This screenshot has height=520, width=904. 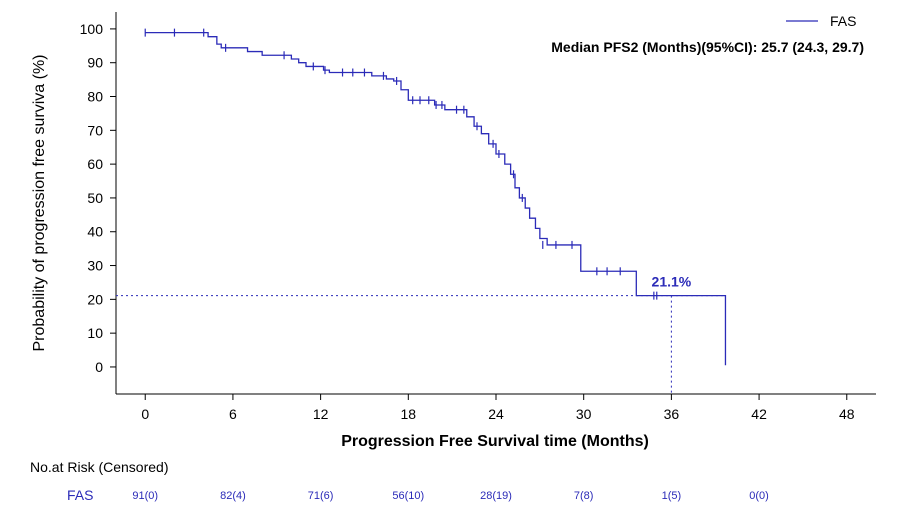 I want to click on y-tick-label: 50, so click(x=95, y=198).